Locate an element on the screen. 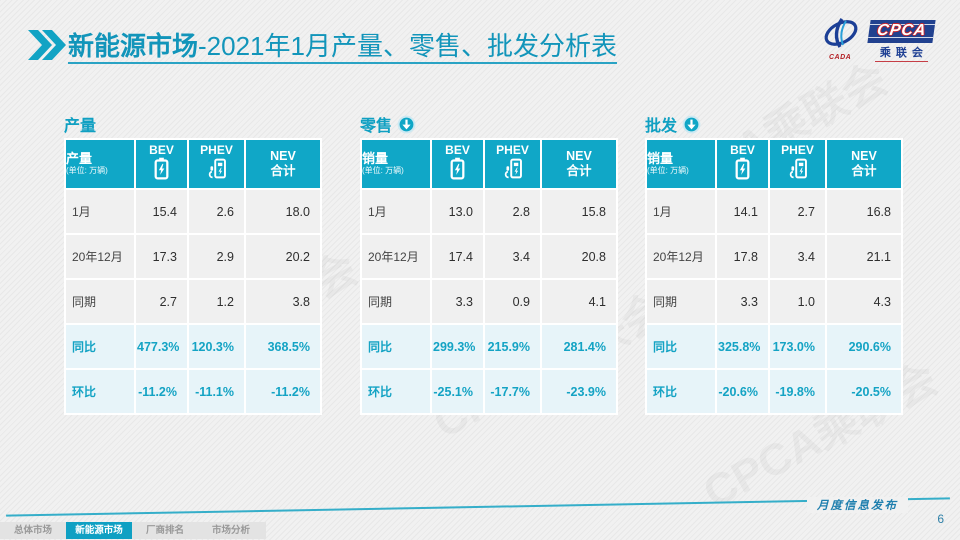  table-row: 同比 299.3% 215.9% 281.4% is located at coordinates (489, 346).